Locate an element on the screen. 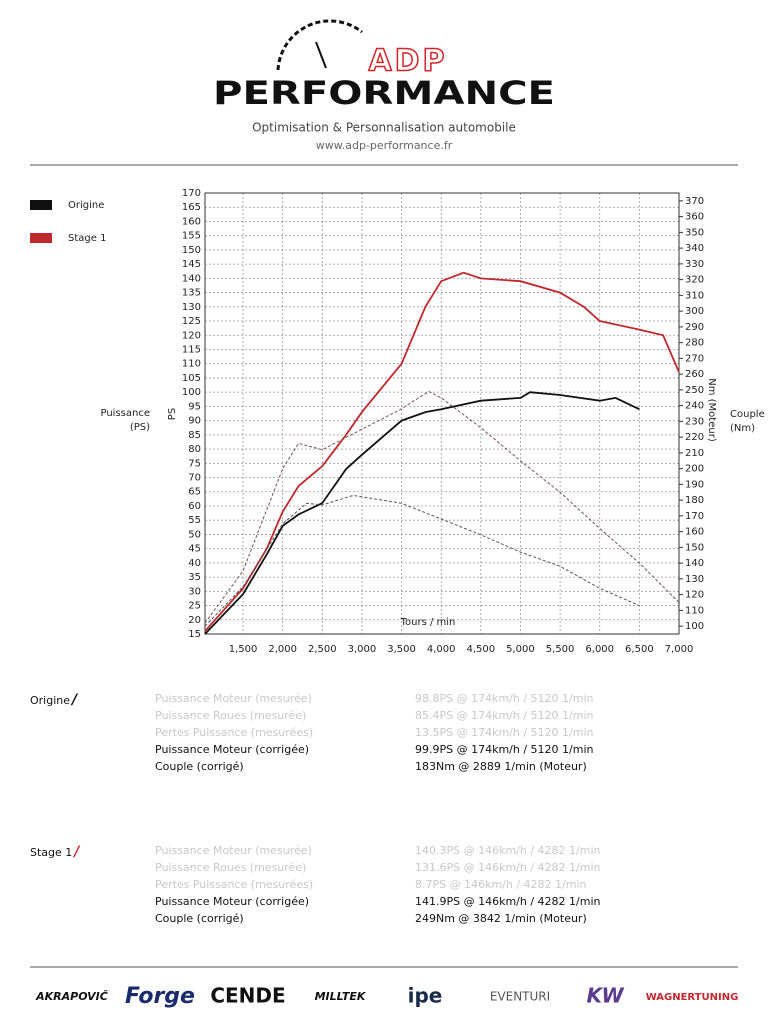  y-tick-label: 125 is located at coordinates (191, 321).